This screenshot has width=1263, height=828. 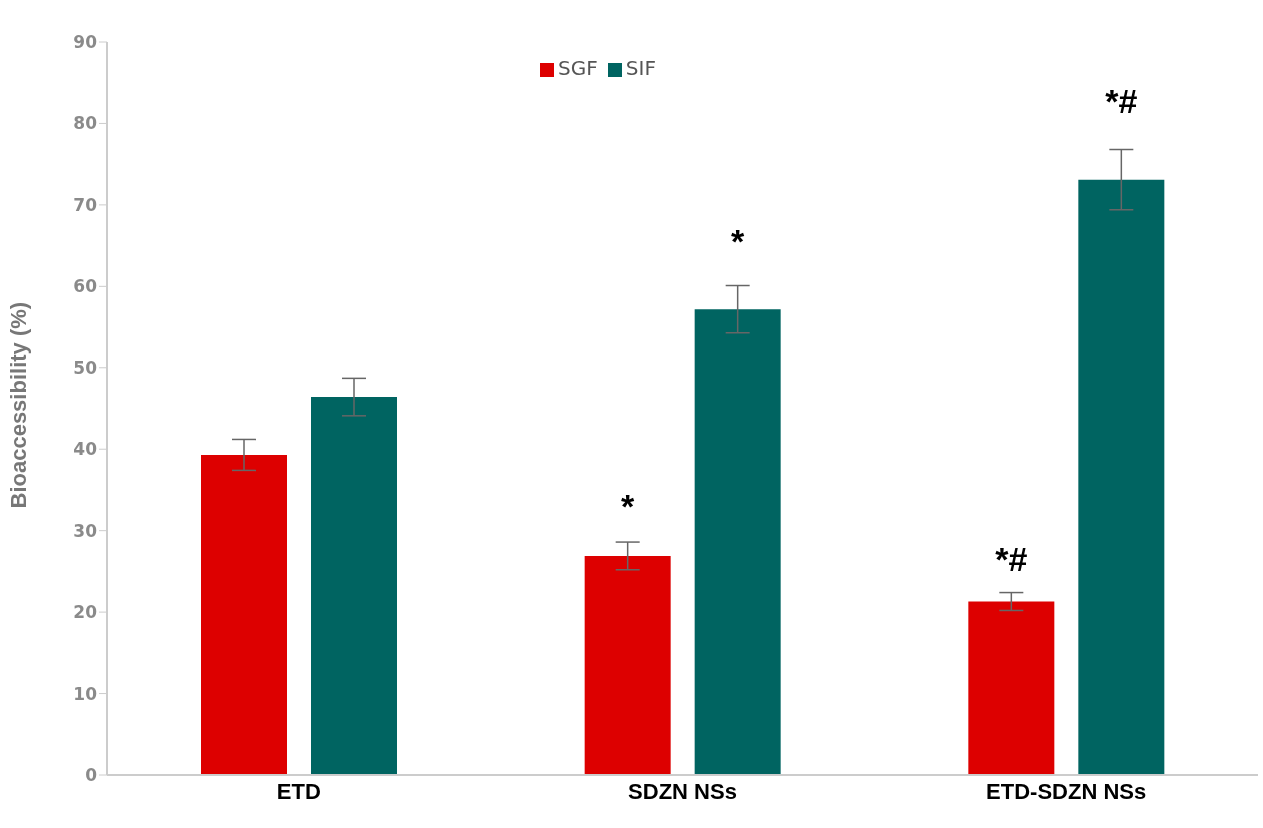 What do you see at coordinates (298, 791) in the screenshot?
I see `x-tick-label: ETD` at bounding box center [298, 791].